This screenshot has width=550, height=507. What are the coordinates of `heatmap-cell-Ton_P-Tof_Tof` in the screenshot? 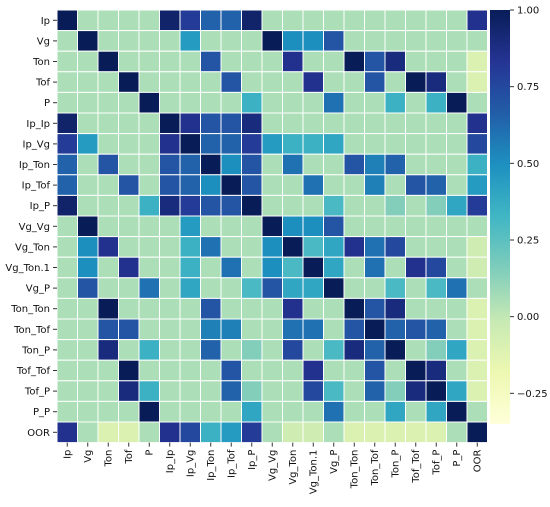 It's located at (416, 350).